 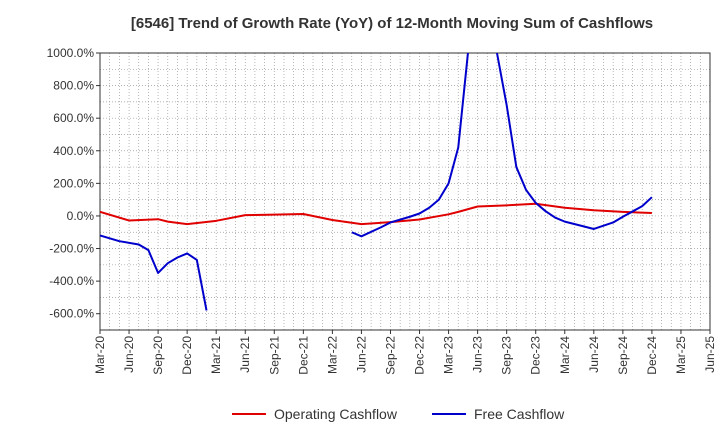 I want to click on y-tick-label: 800.0%, so click(x=73, y=86).